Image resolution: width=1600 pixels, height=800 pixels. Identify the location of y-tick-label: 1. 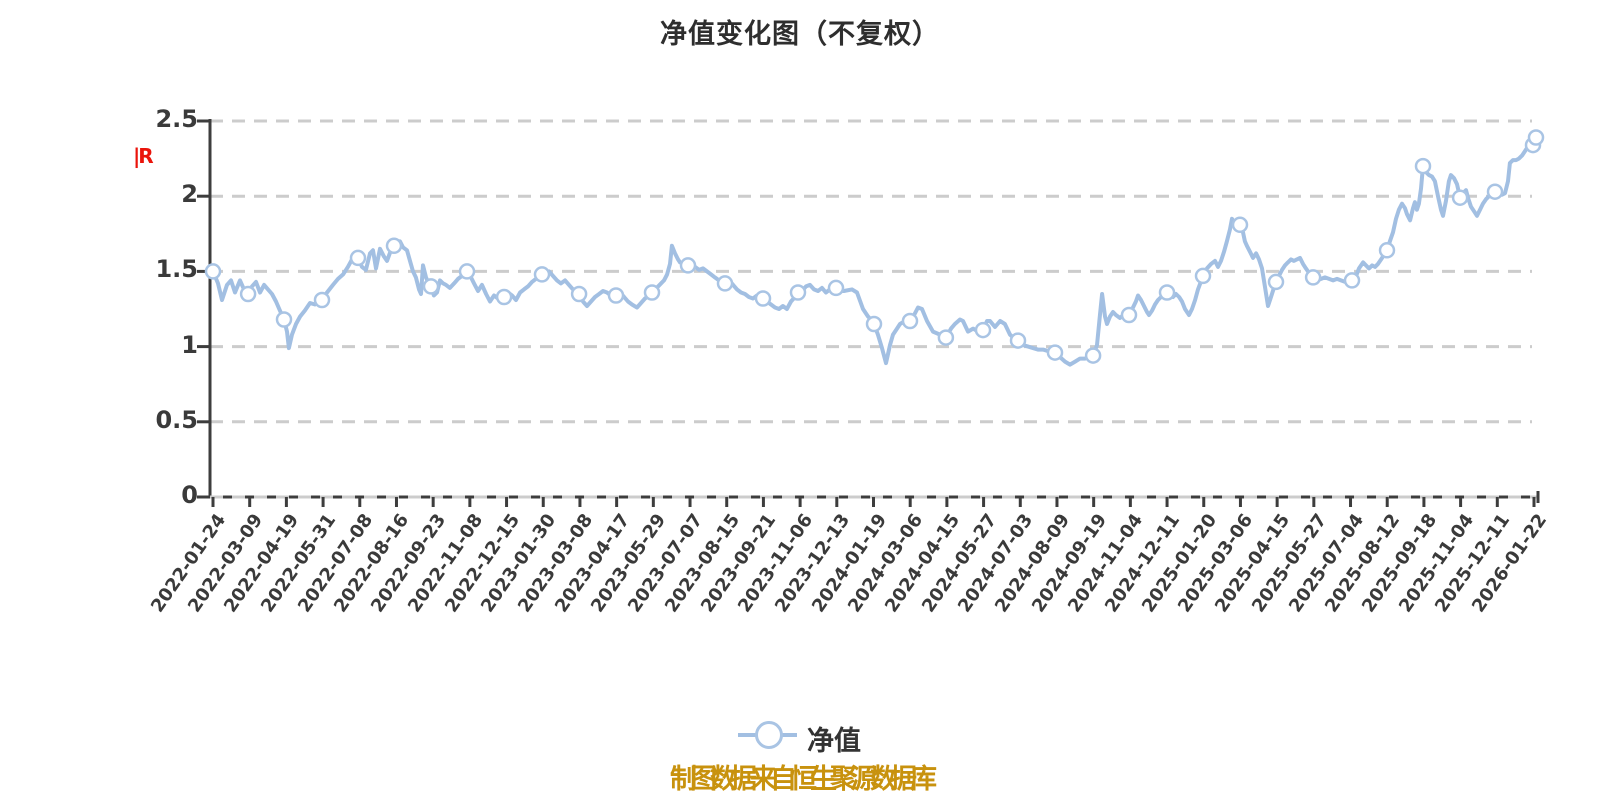
(189, 344).